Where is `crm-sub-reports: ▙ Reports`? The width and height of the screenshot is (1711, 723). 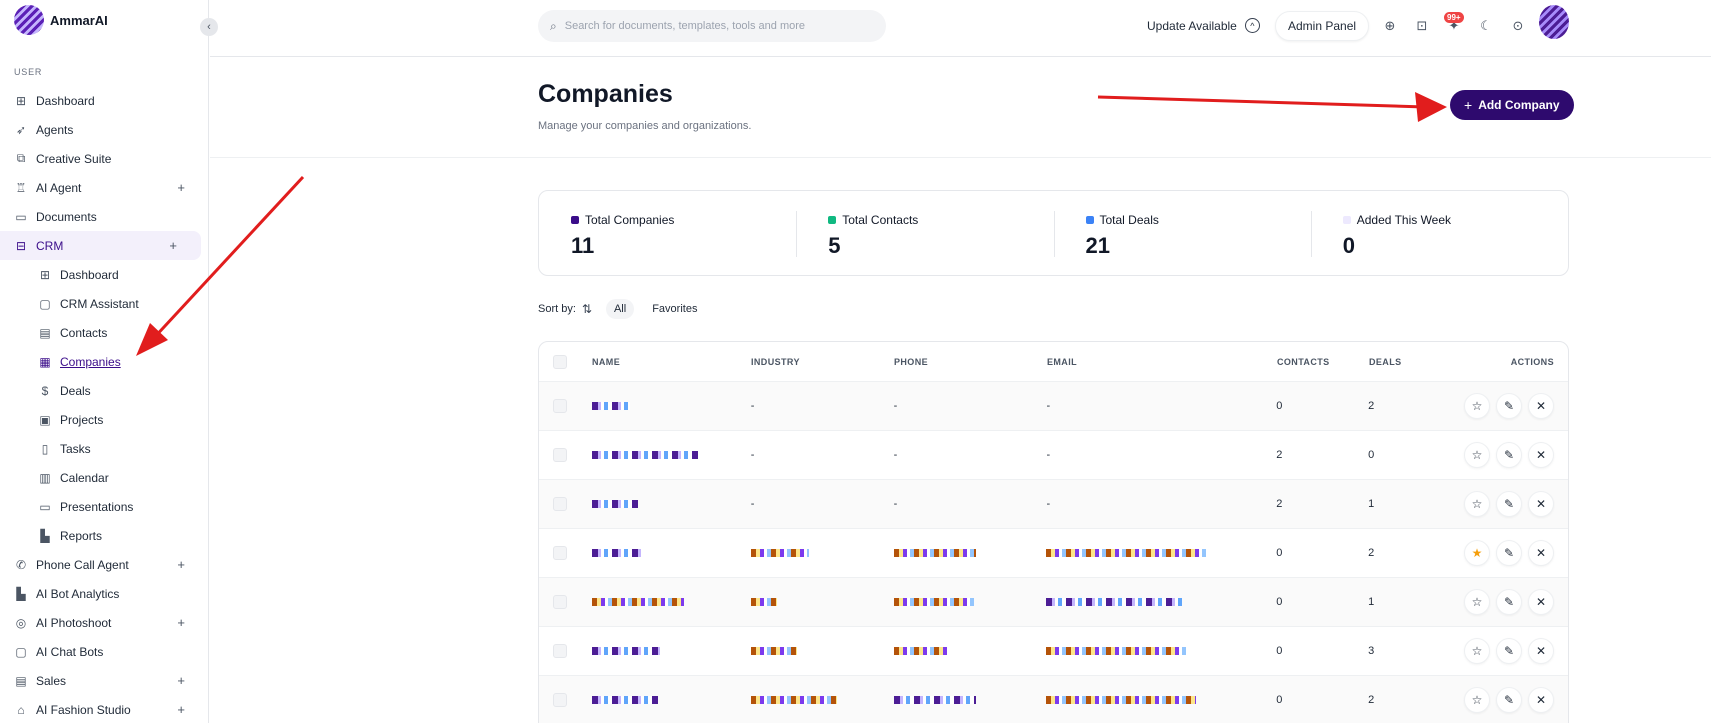
crm-sub-reports: ▙ Reports is located at coordinates (104, 535).